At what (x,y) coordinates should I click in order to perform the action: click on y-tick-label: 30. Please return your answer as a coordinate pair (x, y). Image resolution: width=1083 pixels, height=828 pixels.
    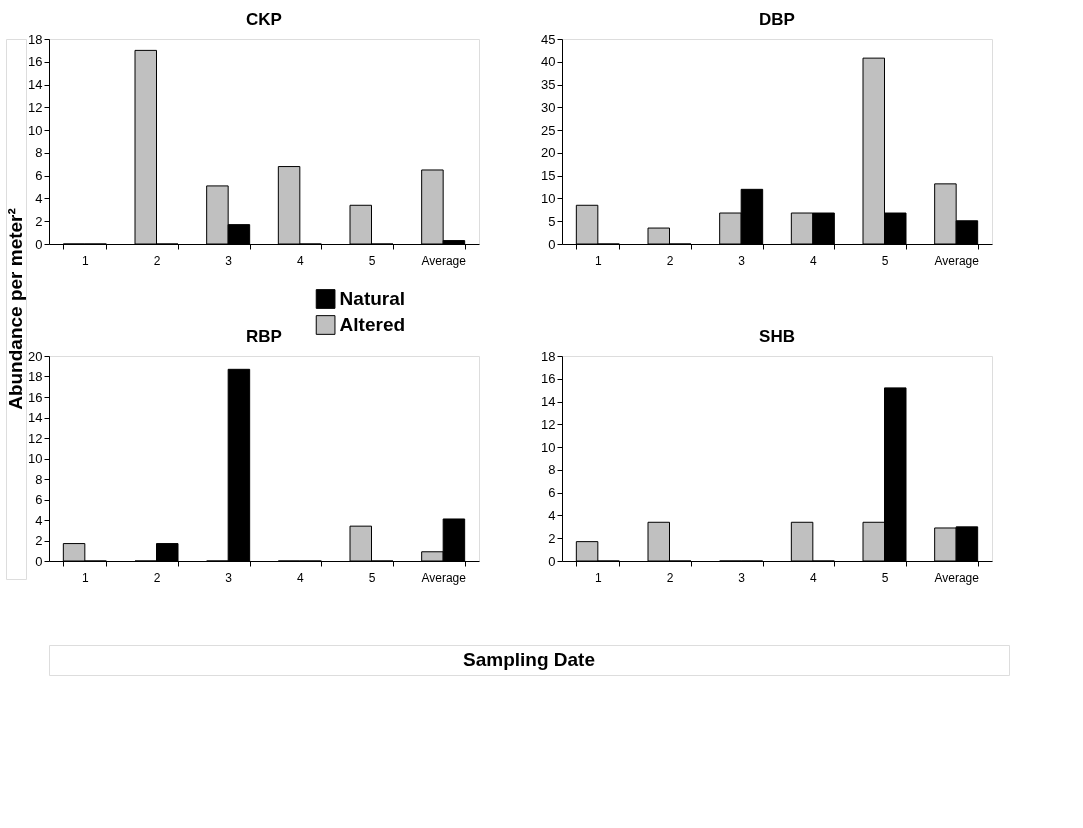
    Looking at the image, I should click on (548, 107).